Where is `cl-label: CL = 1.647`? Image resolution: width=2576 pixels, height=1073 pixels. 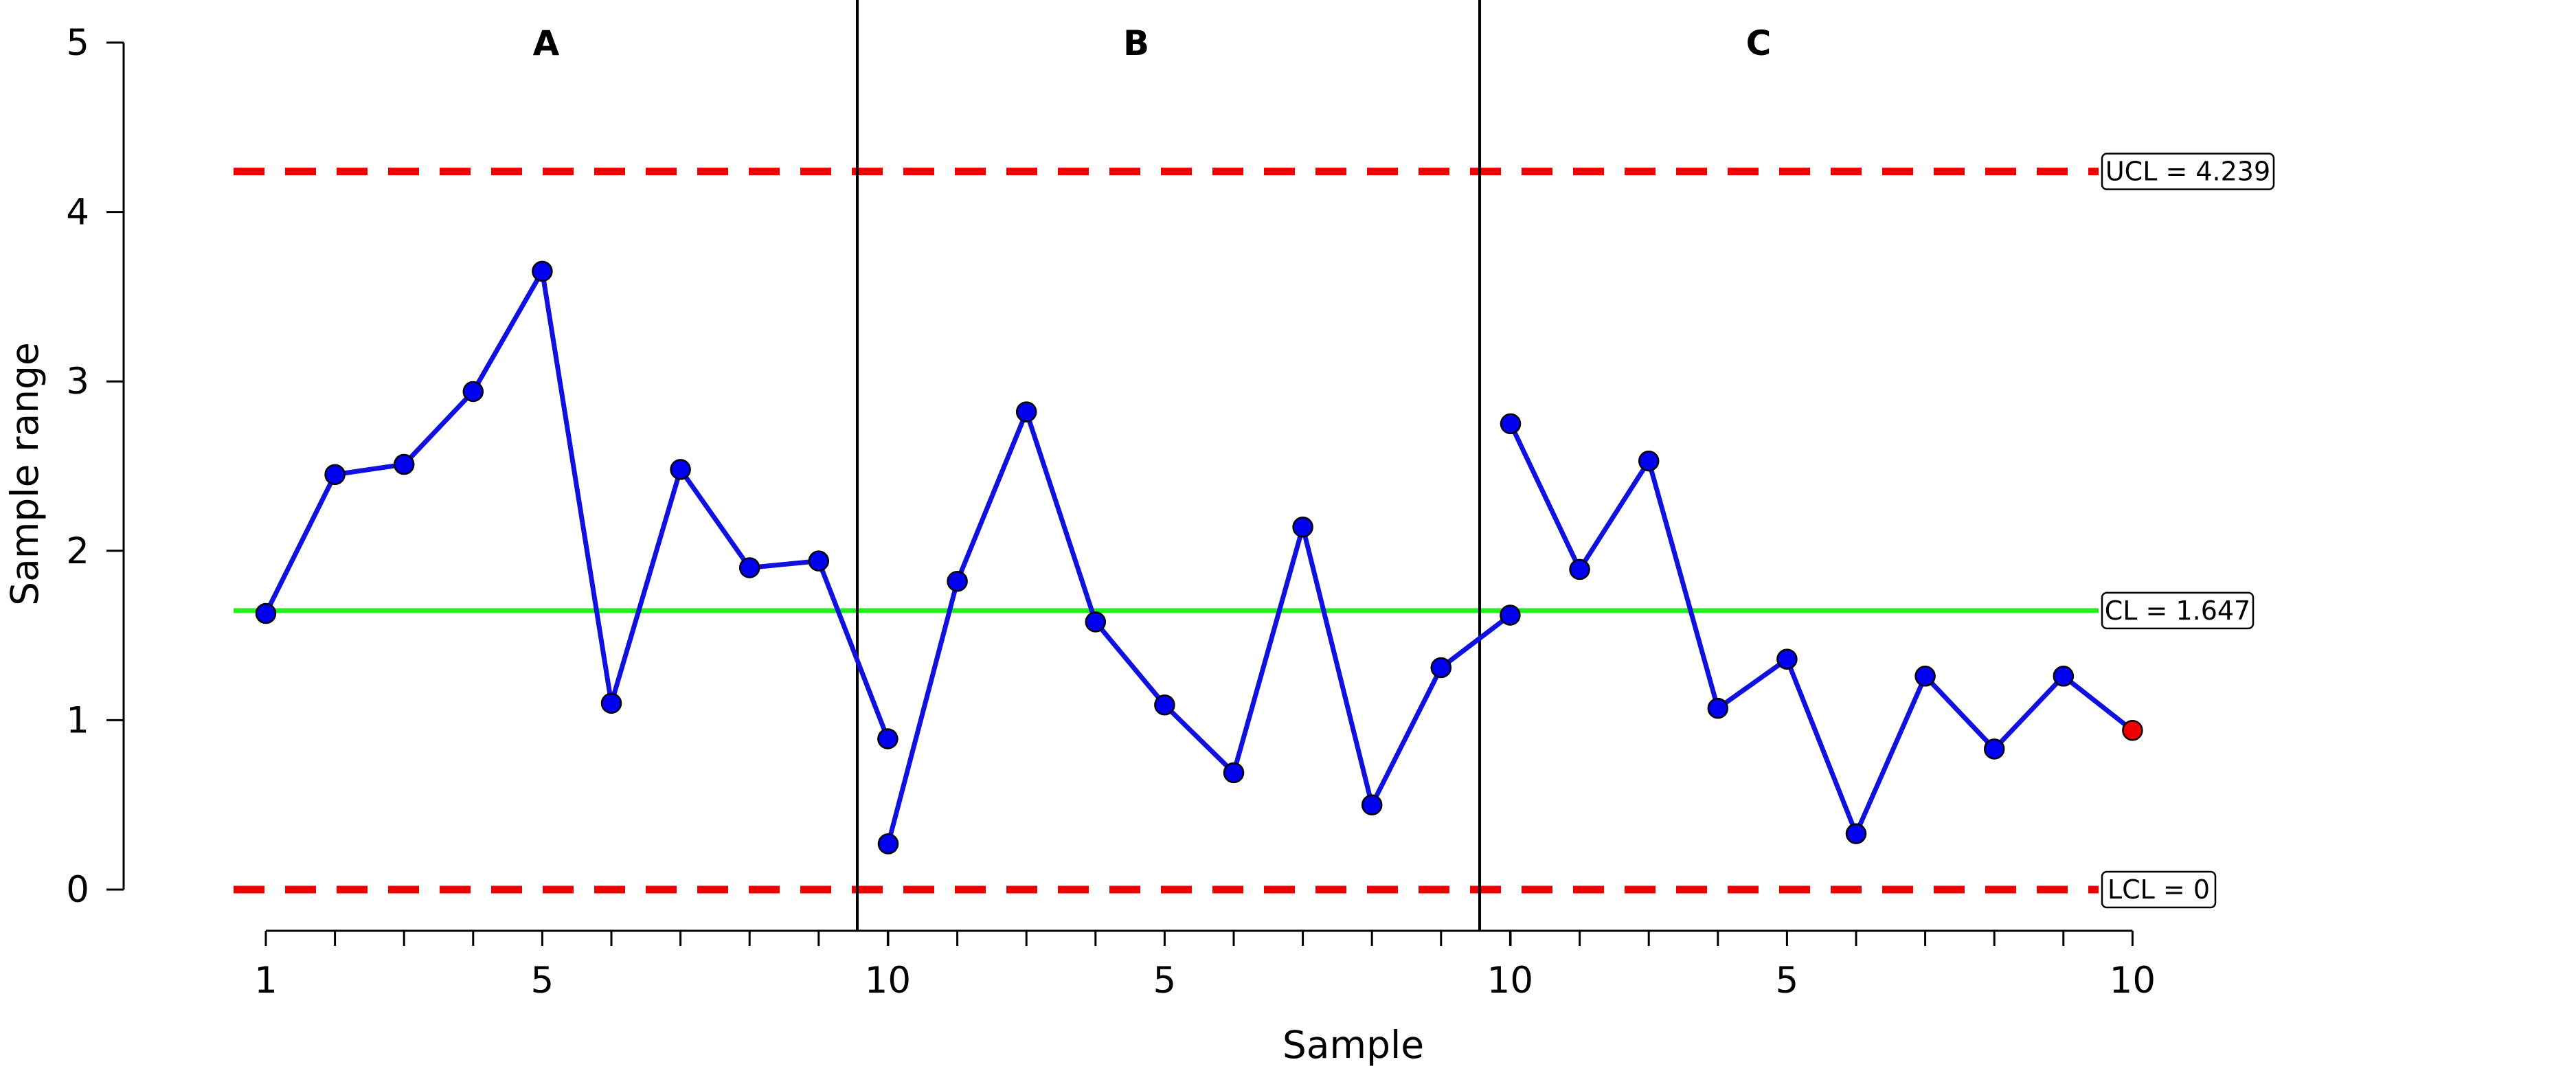
cl-label: CL = 1.647 is located at coordinates (2178, 611).